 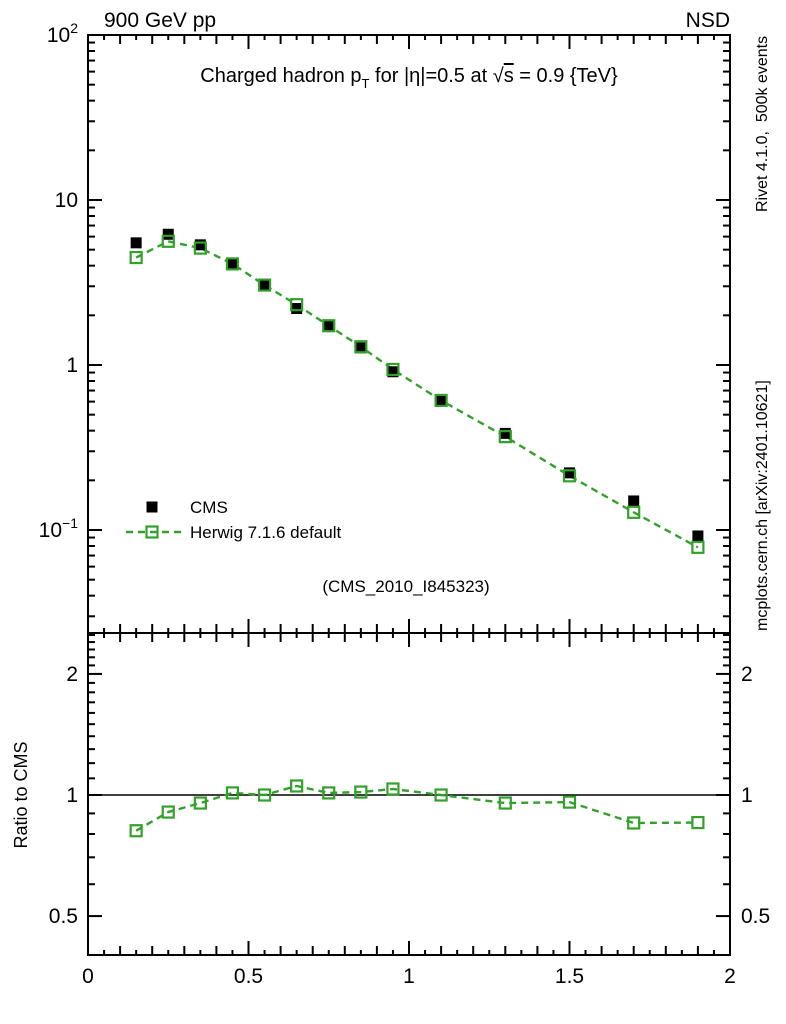 I want to click on x-axis-tick-label: 0, so click(x=88, y=976).